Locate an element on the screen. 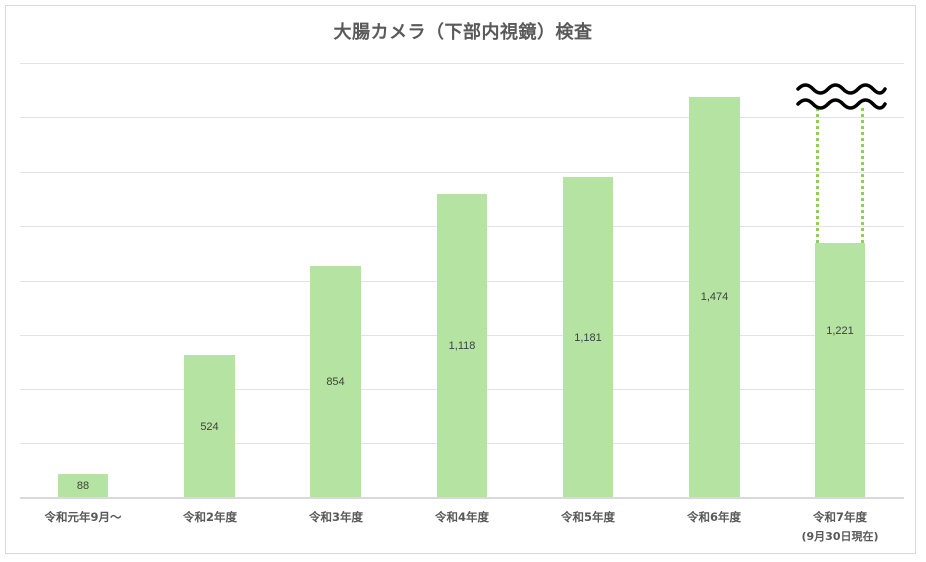 The width and height of the screenshot is (926, 562). x-tick-sublabel: (9月30日現在) is located at coordinates (840, 536).